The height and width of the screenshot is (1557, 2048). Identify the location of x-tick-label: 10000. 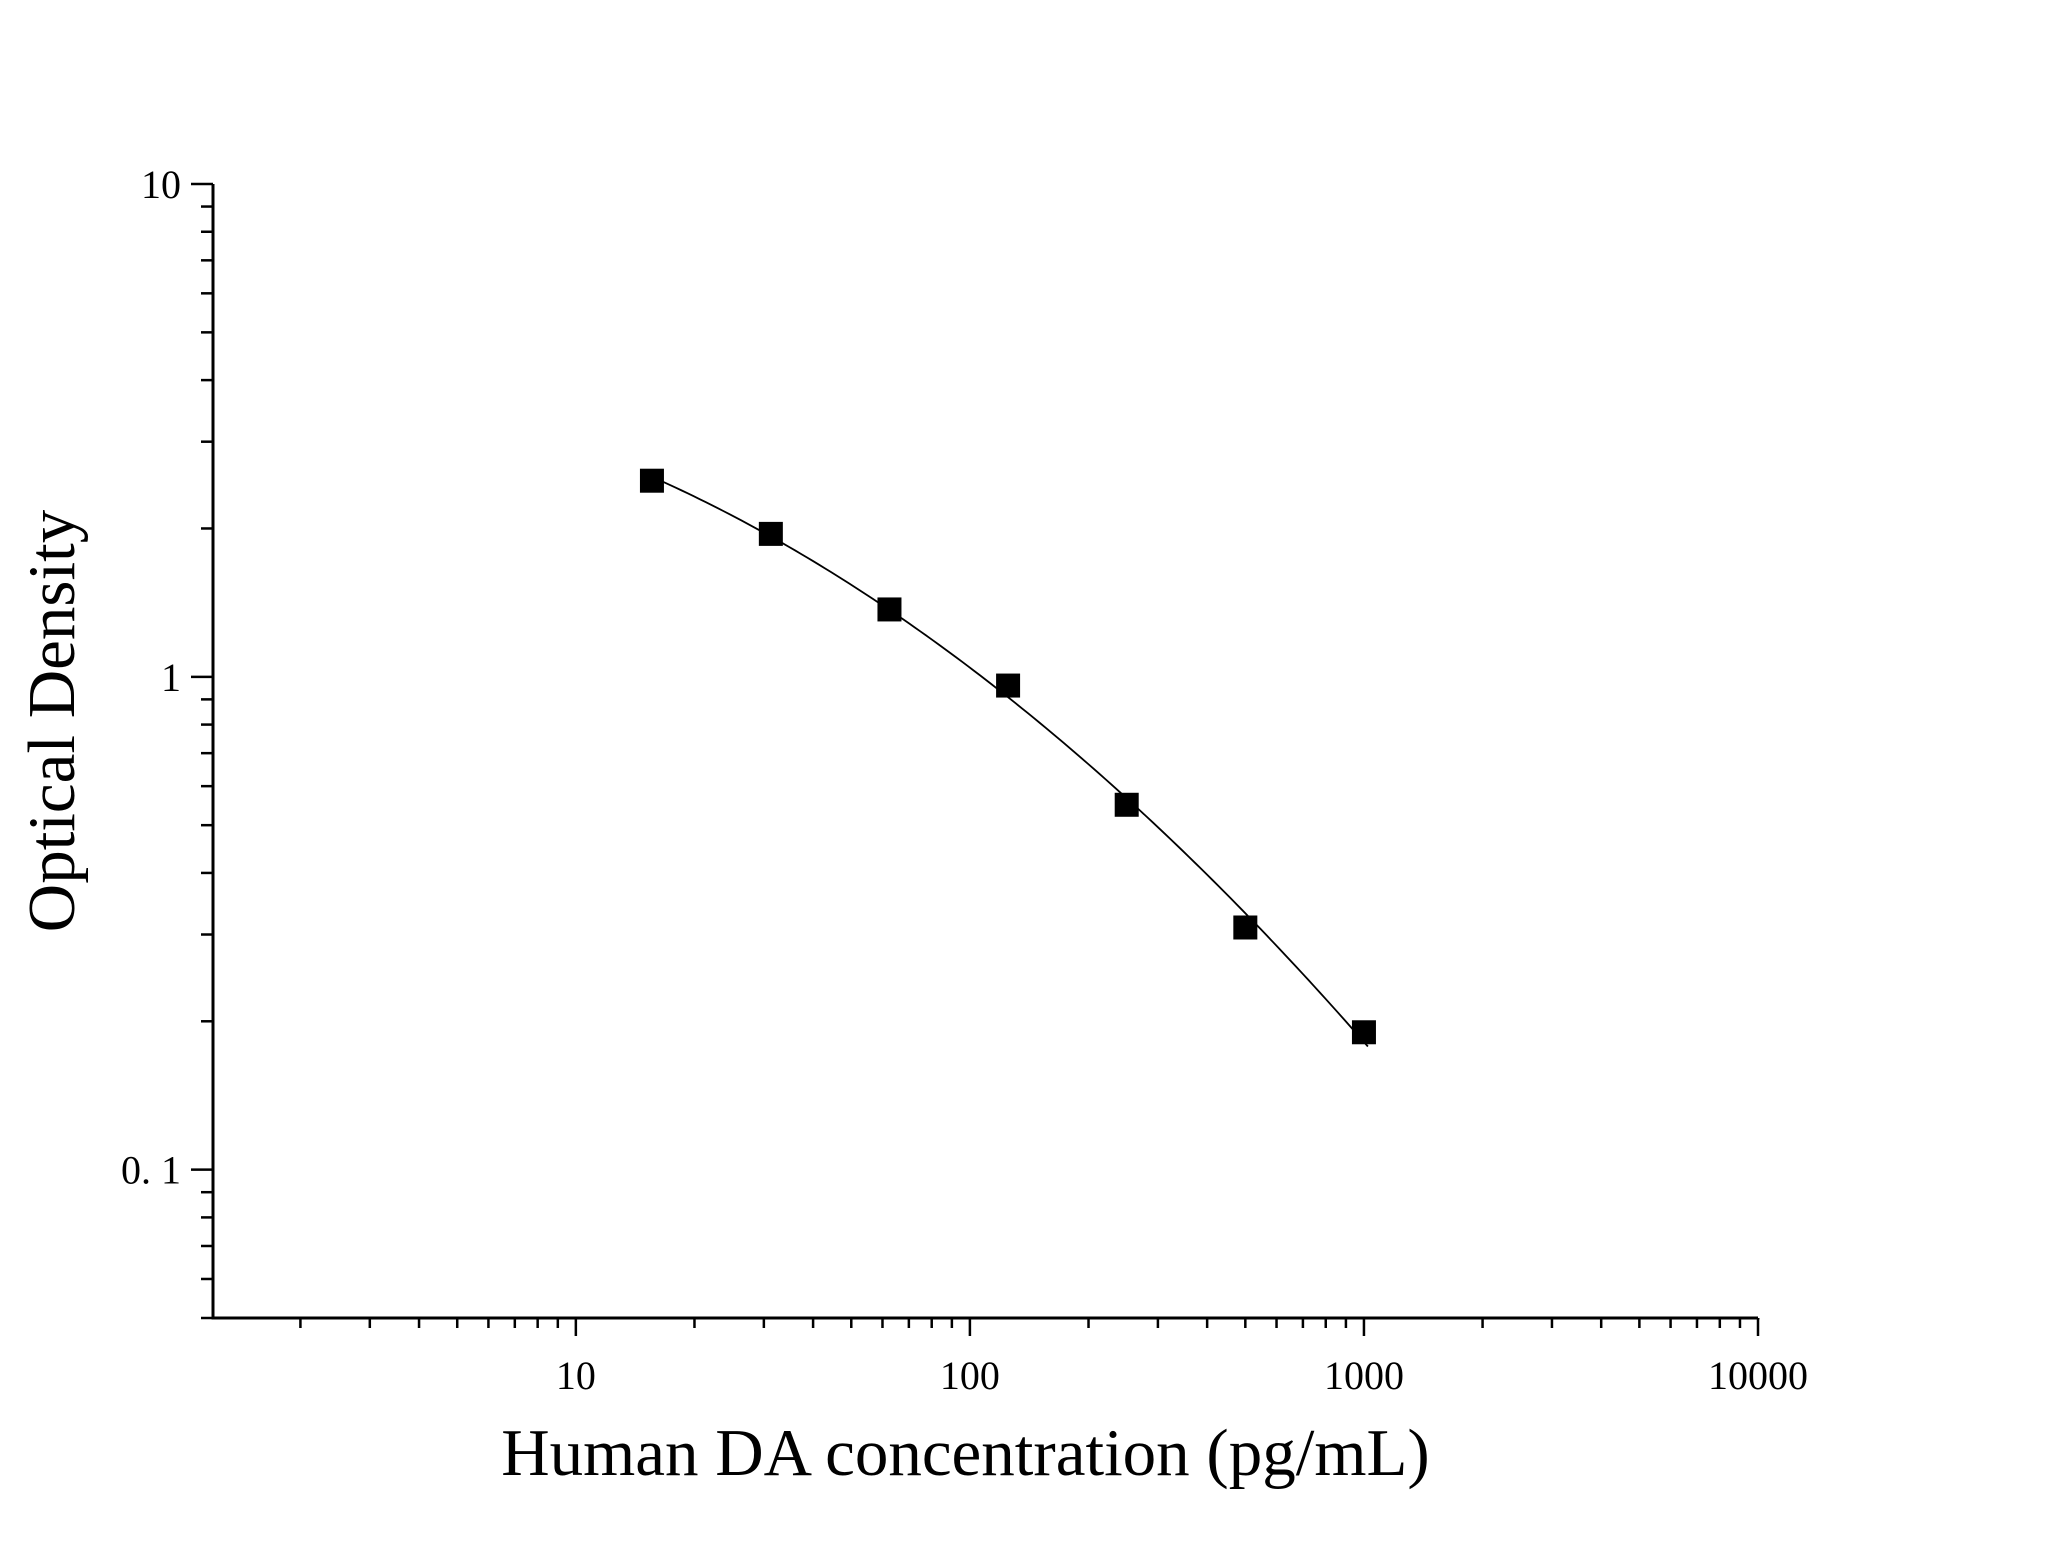
(1758, 1375).